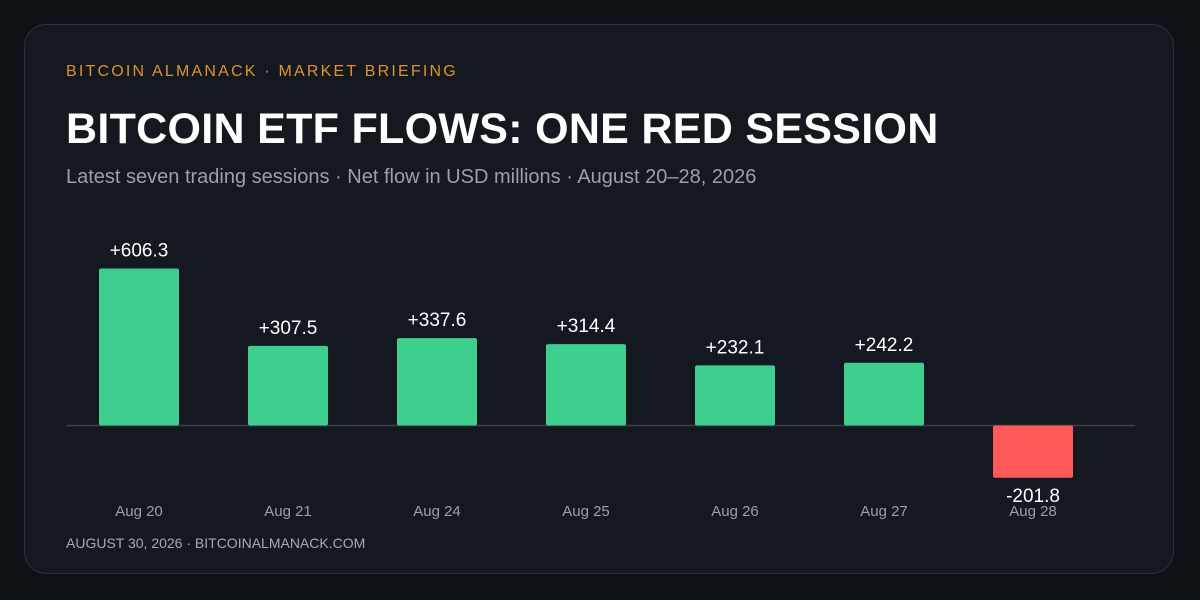 This screenshot has width=1200, height=600. Describe the element at coordinates (288, 511) in the screenshot. I see `x-tick-label: Aug 21` at that location.